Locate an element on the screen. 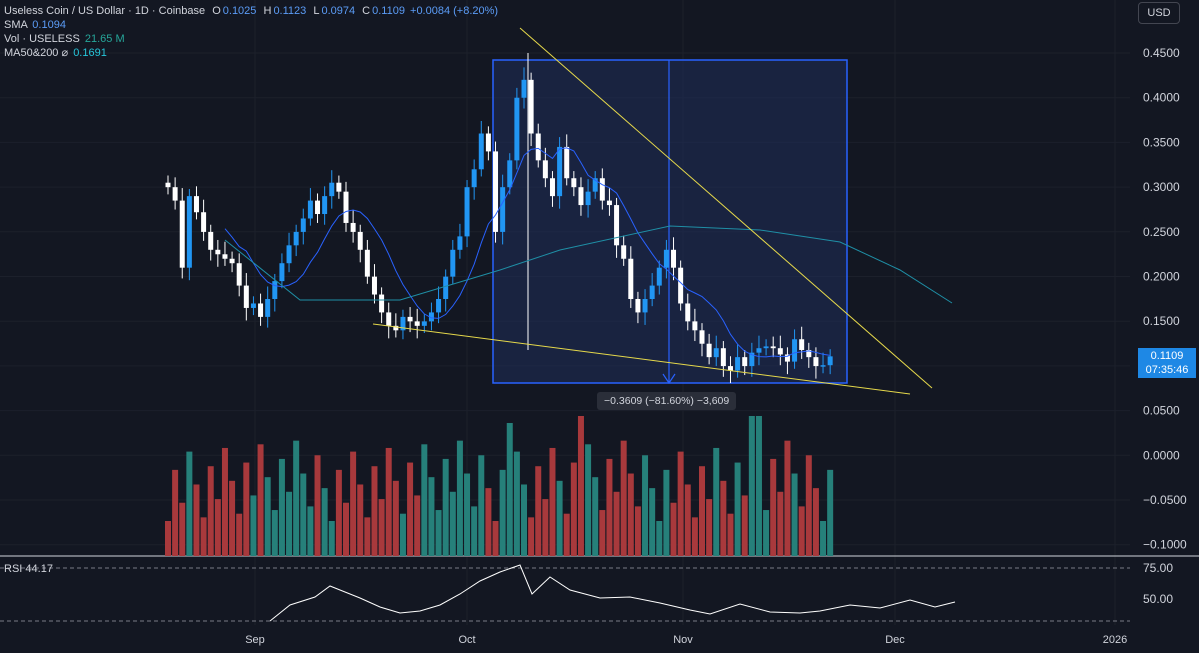 The height and width of the screenshot is (653, 1199). sma-row: SMA 0.1094 is located at coordinates (251, 25).